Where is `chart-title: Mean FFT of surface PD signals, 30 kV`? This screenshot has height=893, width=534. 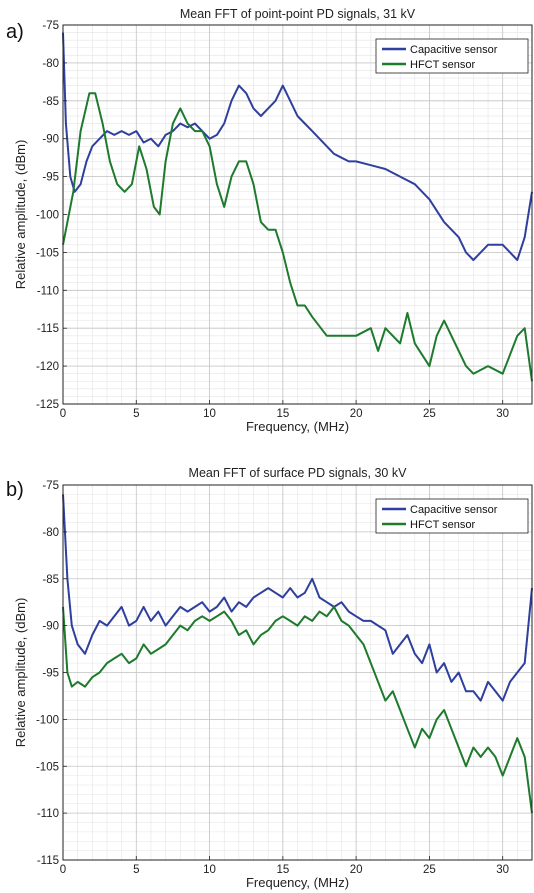 chart-title: Mean FFT of surface PD signals, 30 kV is located at coordinates (298, 473).